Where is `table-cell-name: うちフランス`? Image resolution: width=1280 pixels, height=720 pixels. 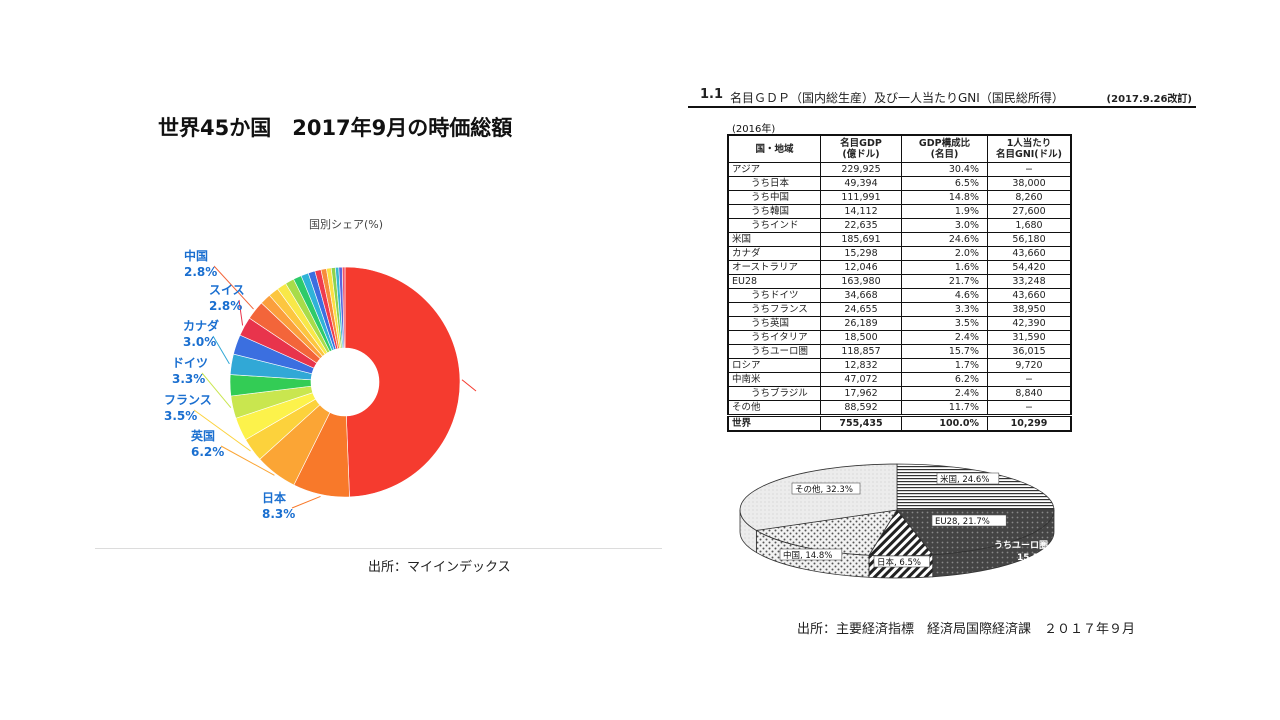
table-cell-name: うちフランス is located at coordinates (774, 309).